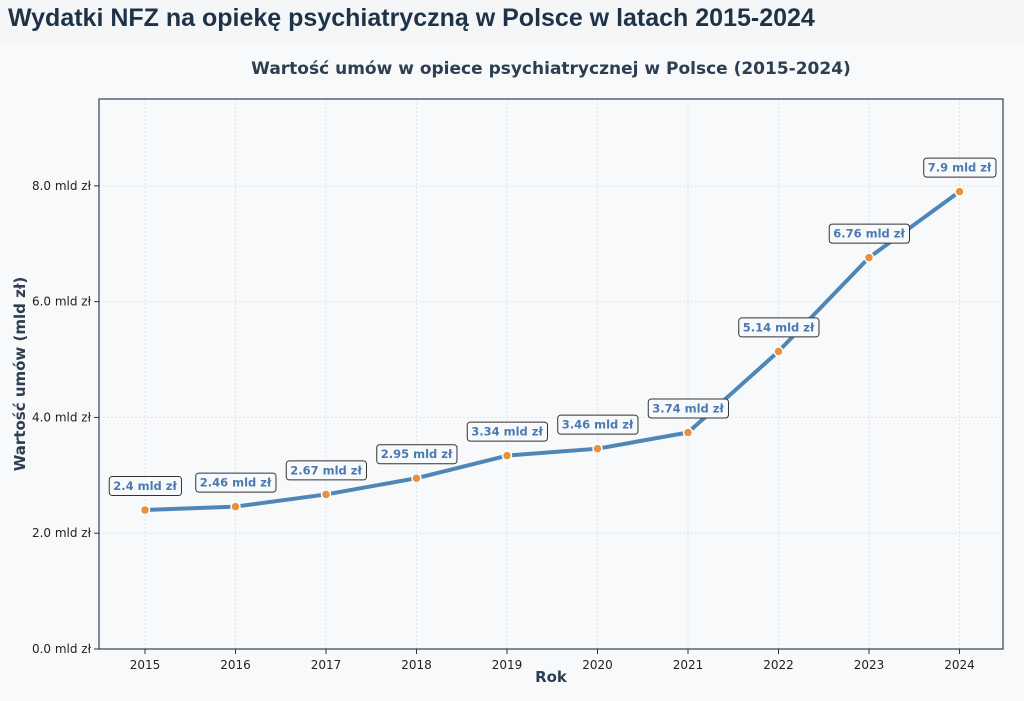 Image resolution: width=1024 pixels, height=701 pixels. I want to click on data-label-text: 3.74 mld zł, so click(688, 408).